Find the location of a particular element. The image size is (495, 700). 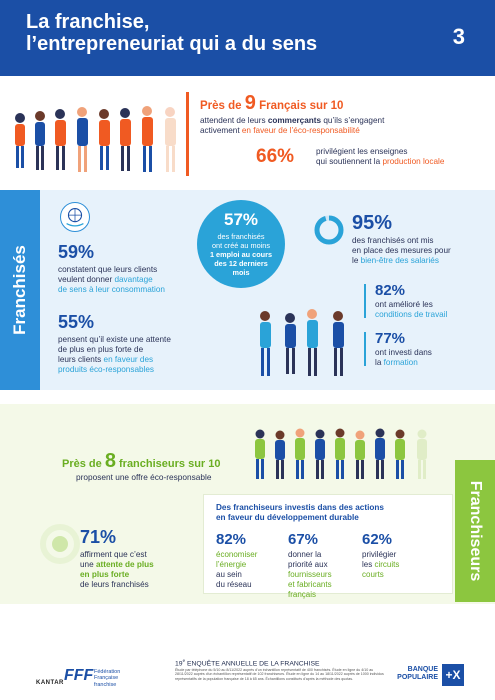

stat-77-value: 77% is located at coordinates (390, 338).